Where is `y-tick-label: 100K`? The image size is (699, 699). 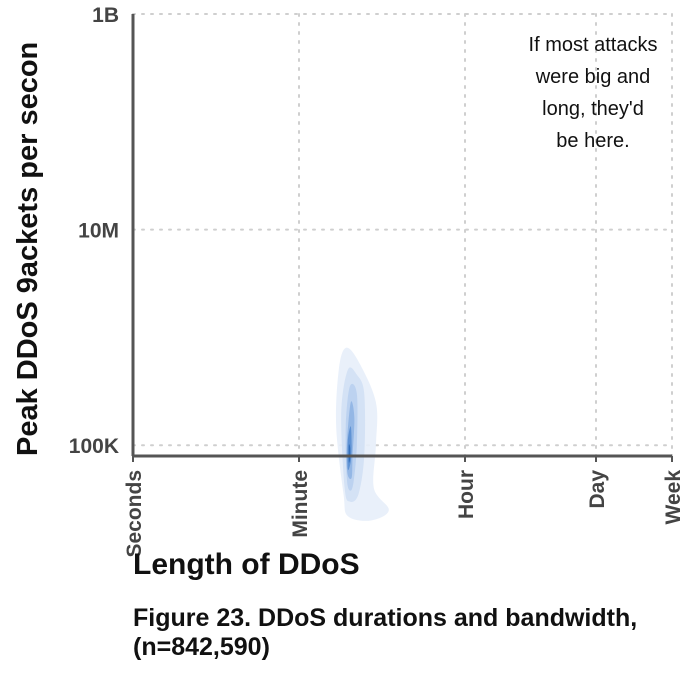
y-tick-label: 100K is located at coordinates (94, 446).